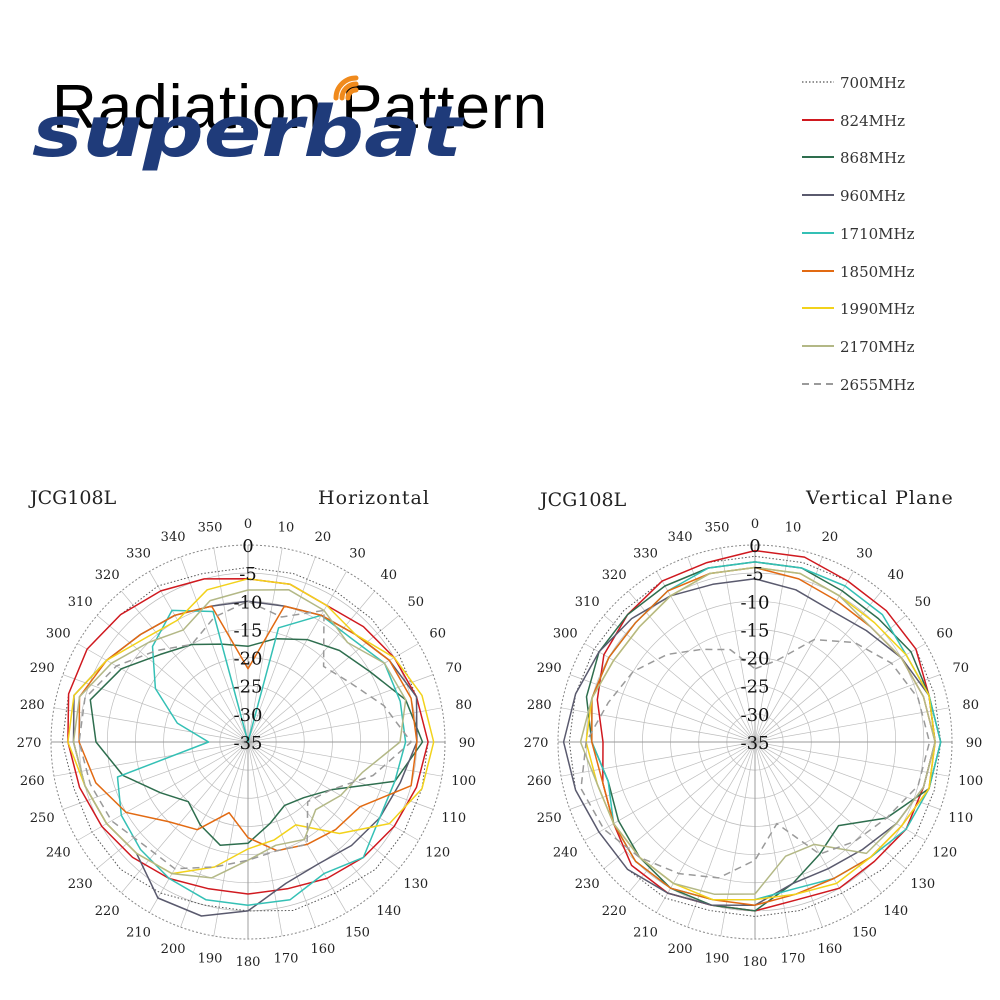 The width and height of the screenshot is (1000, 1000). What do you see at coordinates (248, 630) in the screenshot?
I see `radial-tick-label: -15` at bounding box center [248, 630].